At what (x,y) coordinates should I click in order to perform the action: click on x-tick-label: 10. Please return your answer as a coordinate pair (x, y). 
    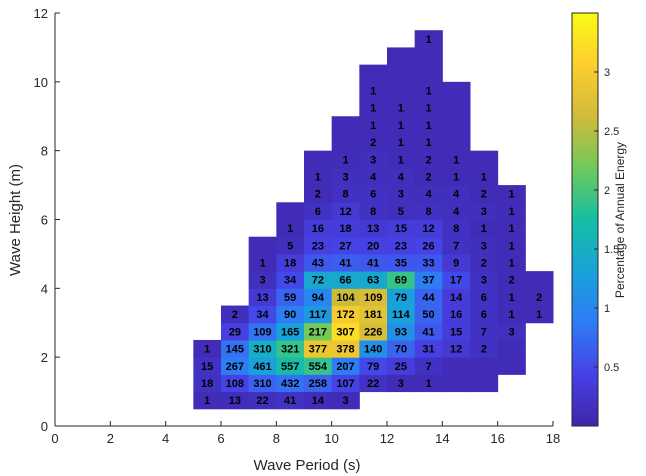
    Looking at the image, I should click on (331, 438).